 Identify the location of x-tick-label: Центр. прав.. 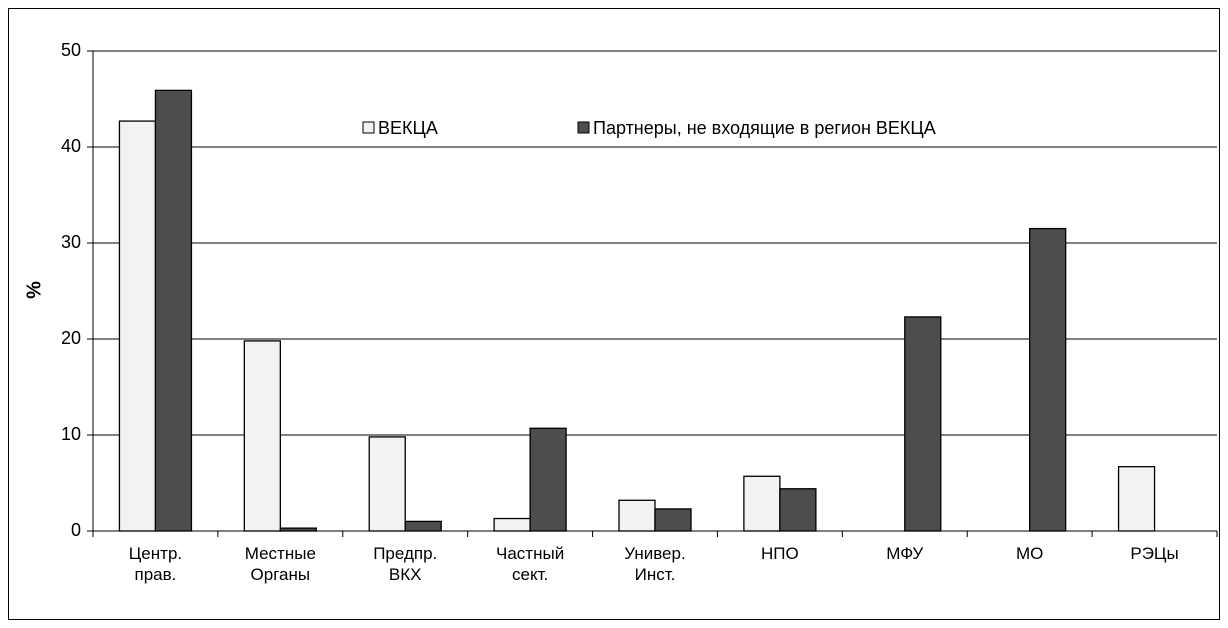
(155, 564).